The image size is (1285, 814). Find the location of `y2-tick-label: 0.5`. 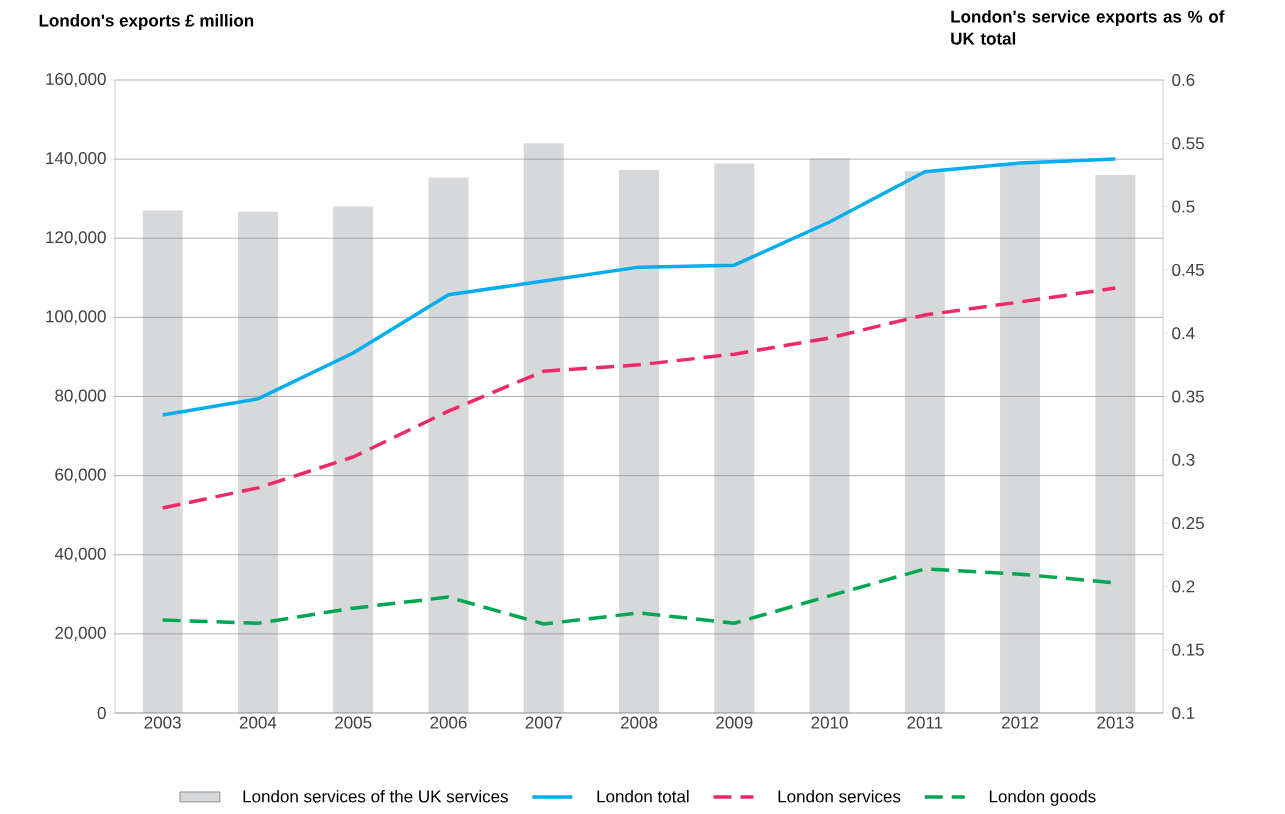

y2-tick-label: 0.5 is located at coordinates (1183, 206).